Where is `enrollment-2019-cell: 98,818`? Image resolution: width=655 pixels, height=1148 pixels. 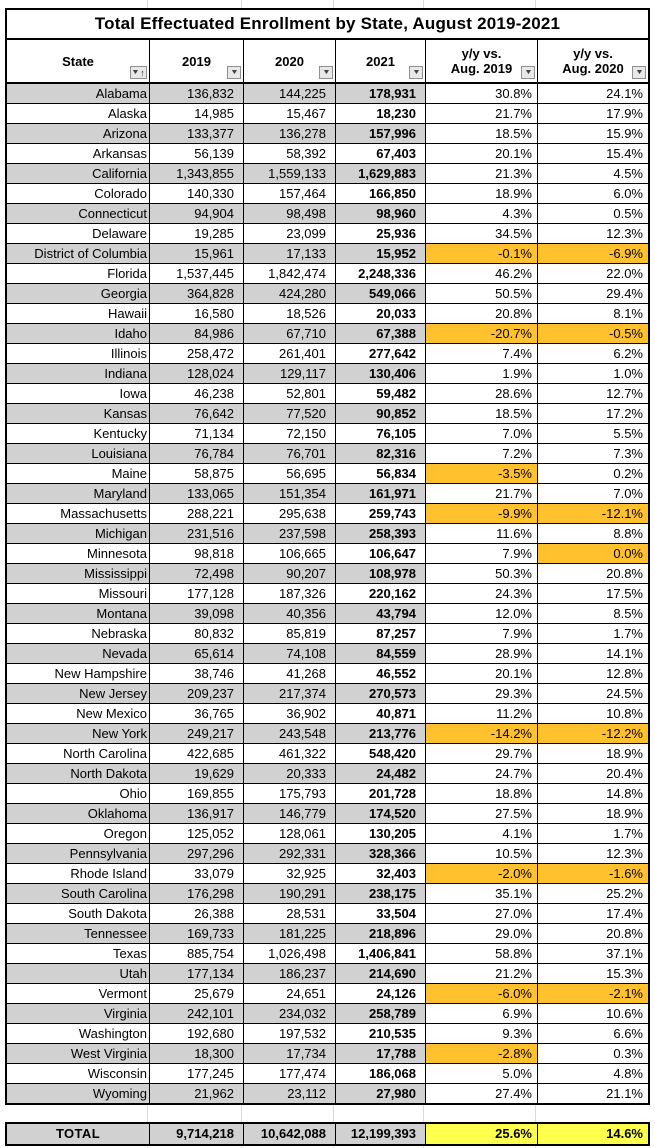 enrollment-2019-cell: 98,818 is located at coordinates (197, 553).